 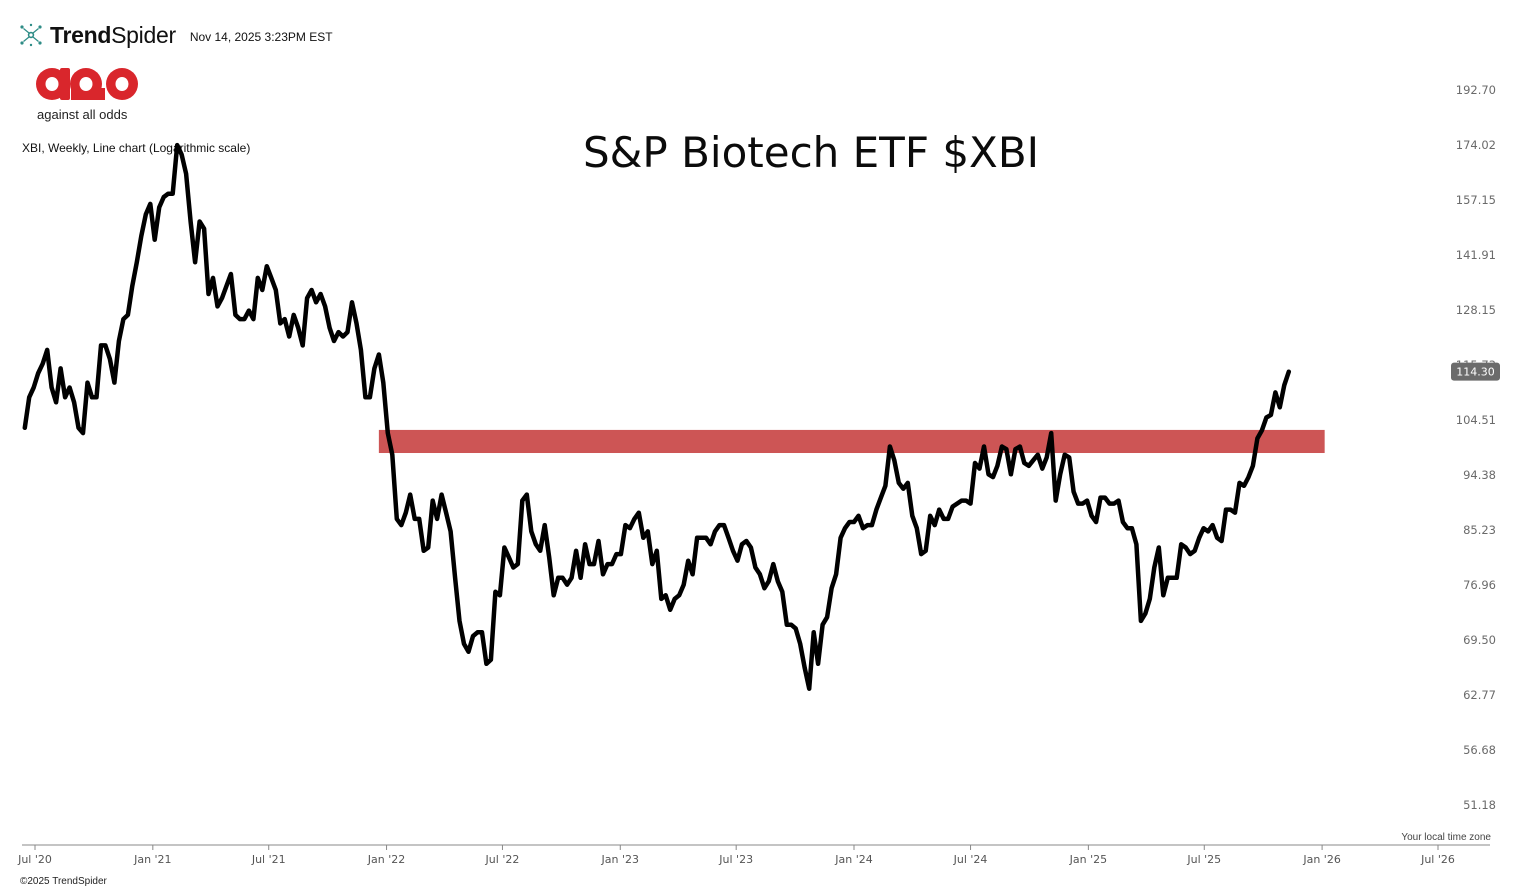 I want to click on x-tick-label: Jul '21, so click(x=268, y=859).